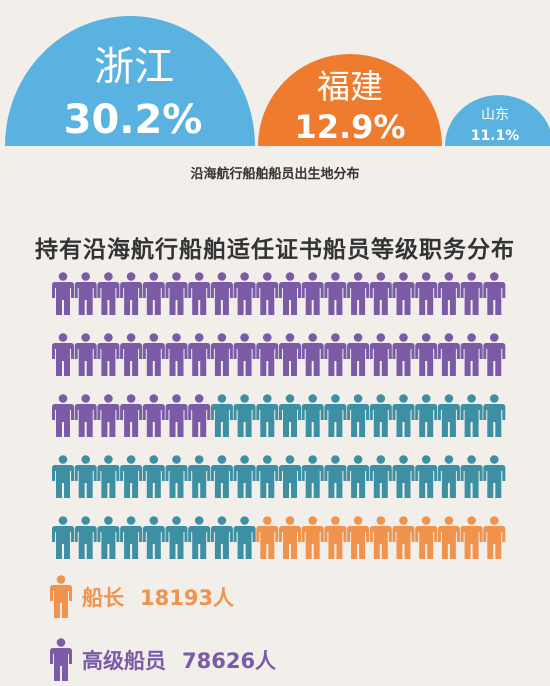 This screenshot has width=550, height=686. I want to click on bubble-label-shandong: 山东, so click(495, 115).